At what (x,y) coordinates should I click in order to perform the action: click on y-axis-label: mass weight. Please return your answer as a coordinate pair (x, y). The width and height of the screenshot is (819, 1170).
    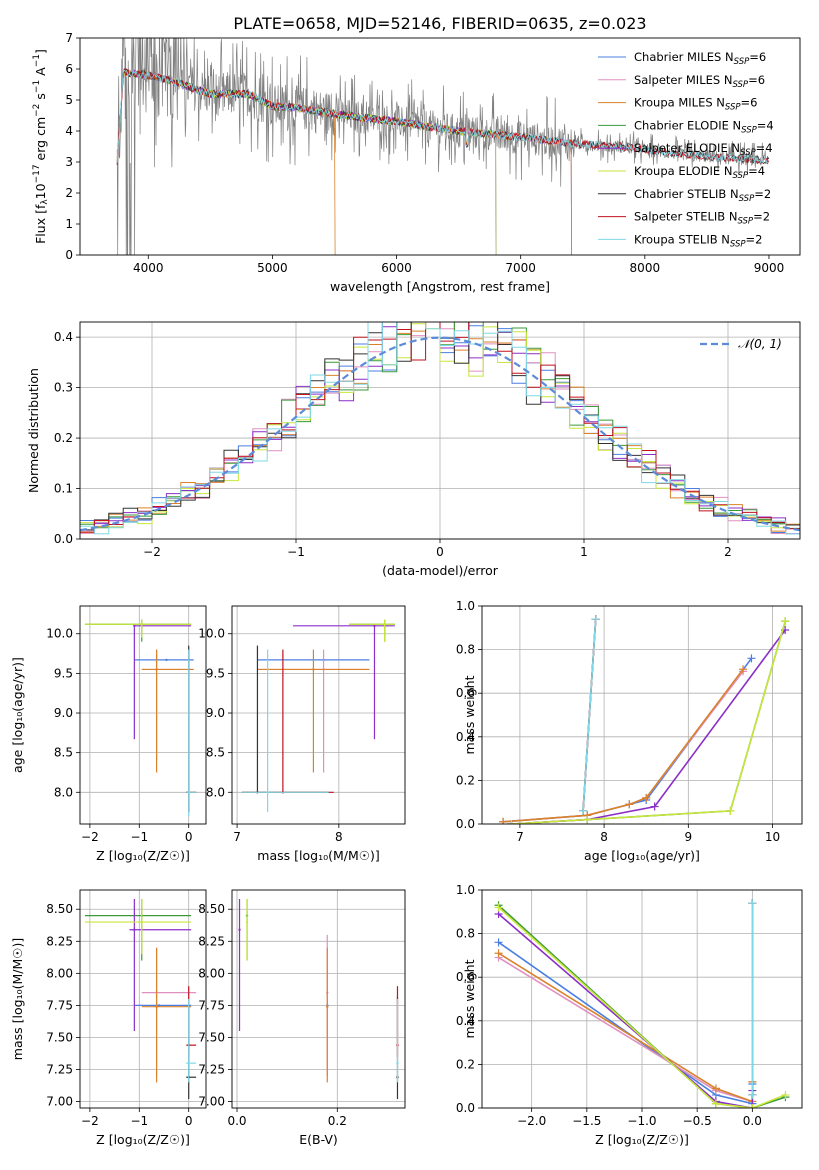
    Looking at the image, I should click on (469, 998).